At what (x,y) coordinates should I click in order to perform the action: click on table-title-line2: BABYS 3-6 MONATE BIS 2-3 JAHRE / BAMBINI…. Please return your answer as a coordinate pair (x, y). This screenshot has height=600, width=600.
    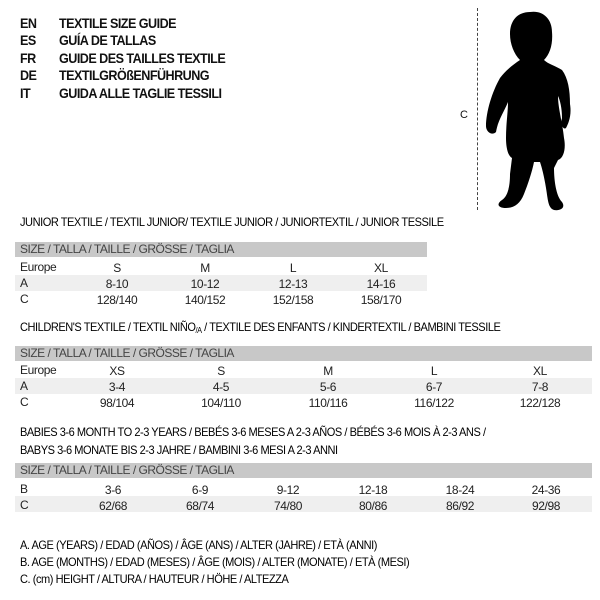
    Looking at the image, I should click on (179, 450).